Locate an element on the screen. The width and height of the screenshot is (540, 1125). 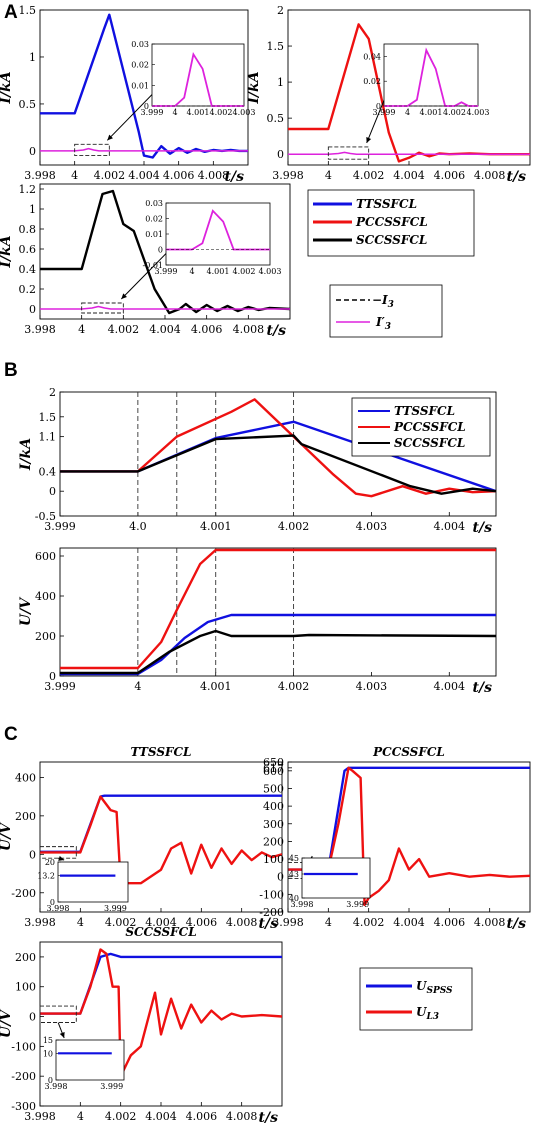
y-axis-label: I/kA is located at coordinates (7, 87).